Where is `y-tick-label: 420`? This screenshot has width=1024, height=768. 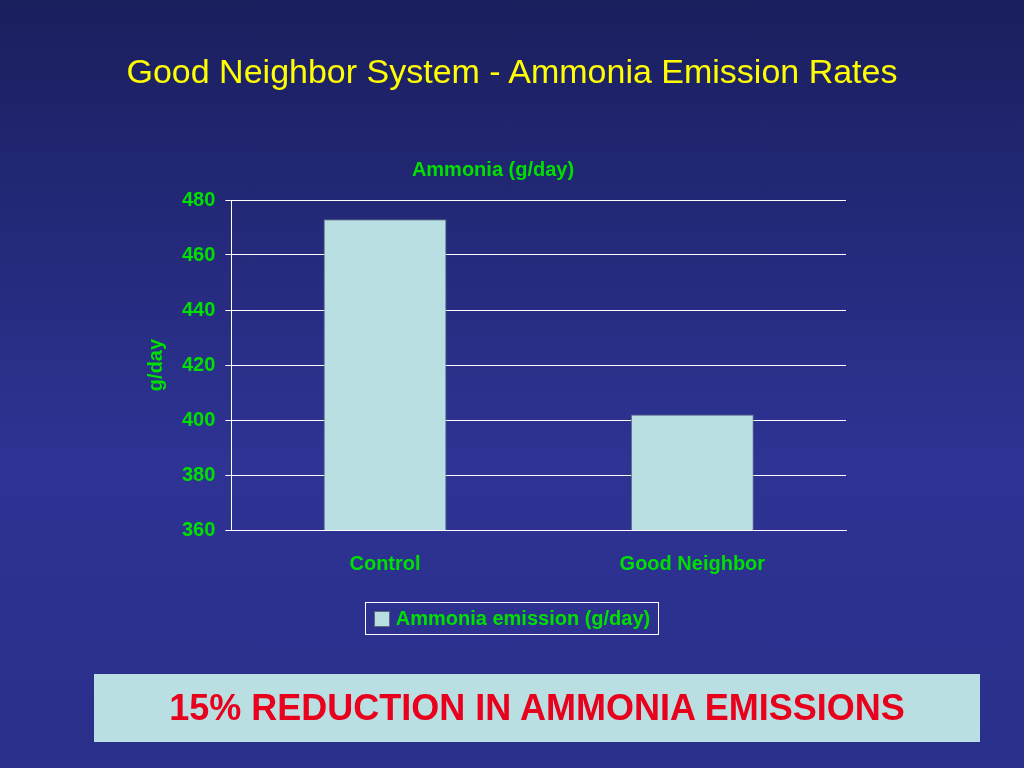
y-tick-label: 420 is located at coordinates (198, 363).